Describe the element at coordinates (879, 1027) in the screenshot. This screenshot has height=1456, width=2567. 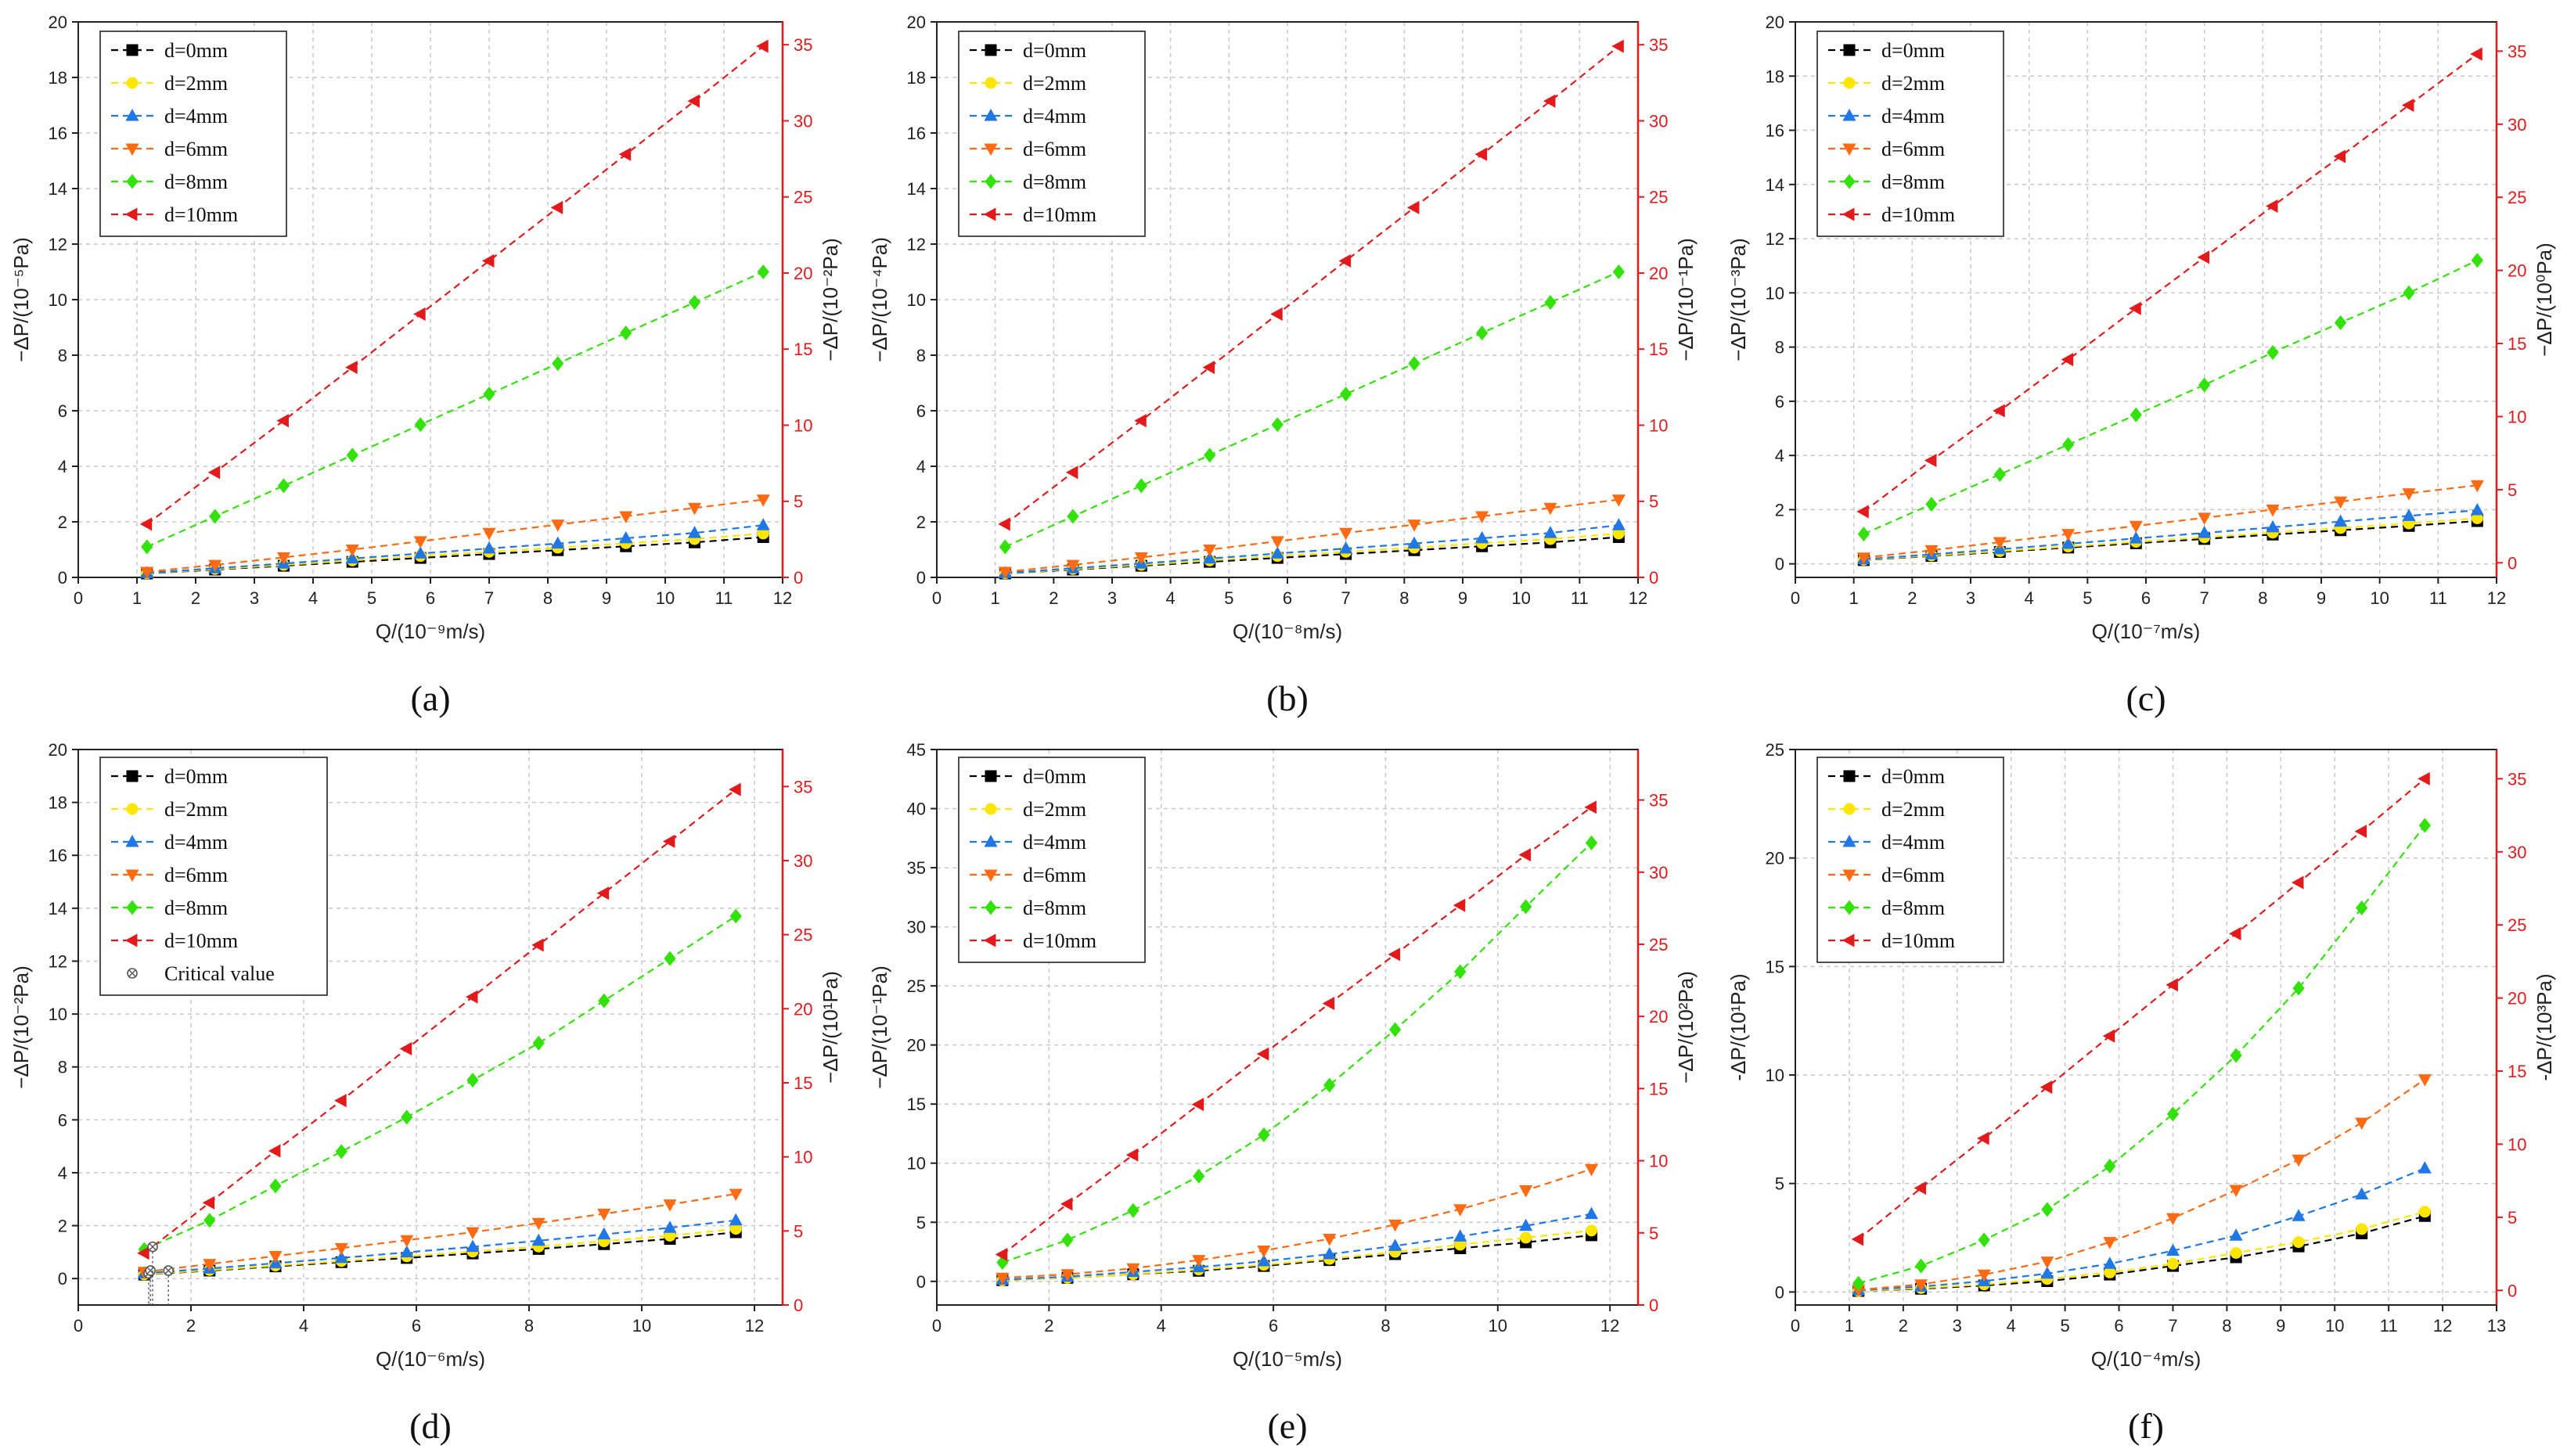
I see `y-axis-label: −ΔP/(10⁻¹Pa)` at that location.